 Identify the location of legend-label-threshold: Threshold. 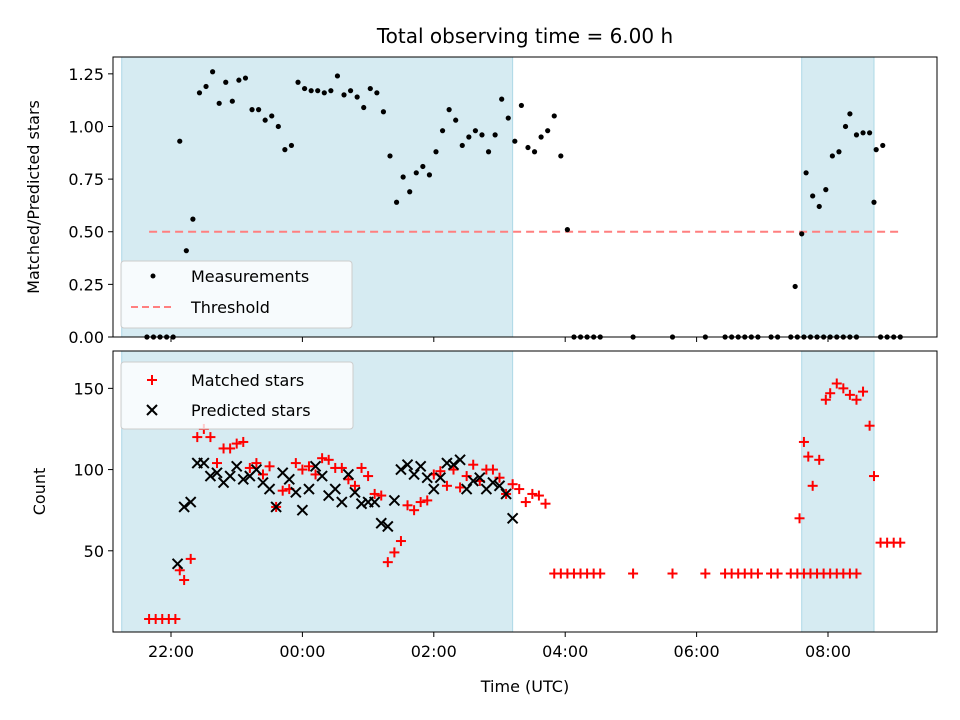
(230, 307).